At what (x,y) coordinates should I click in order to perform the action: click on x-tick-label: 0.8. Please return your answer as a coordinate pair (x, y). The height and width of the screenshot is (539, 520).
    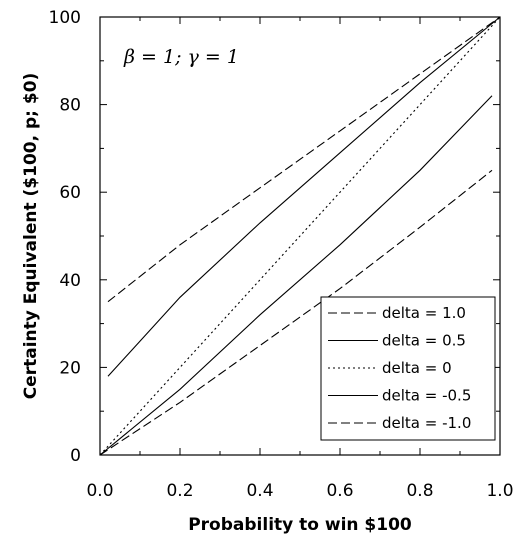
    Looking at the image, I should click on (419, 491).